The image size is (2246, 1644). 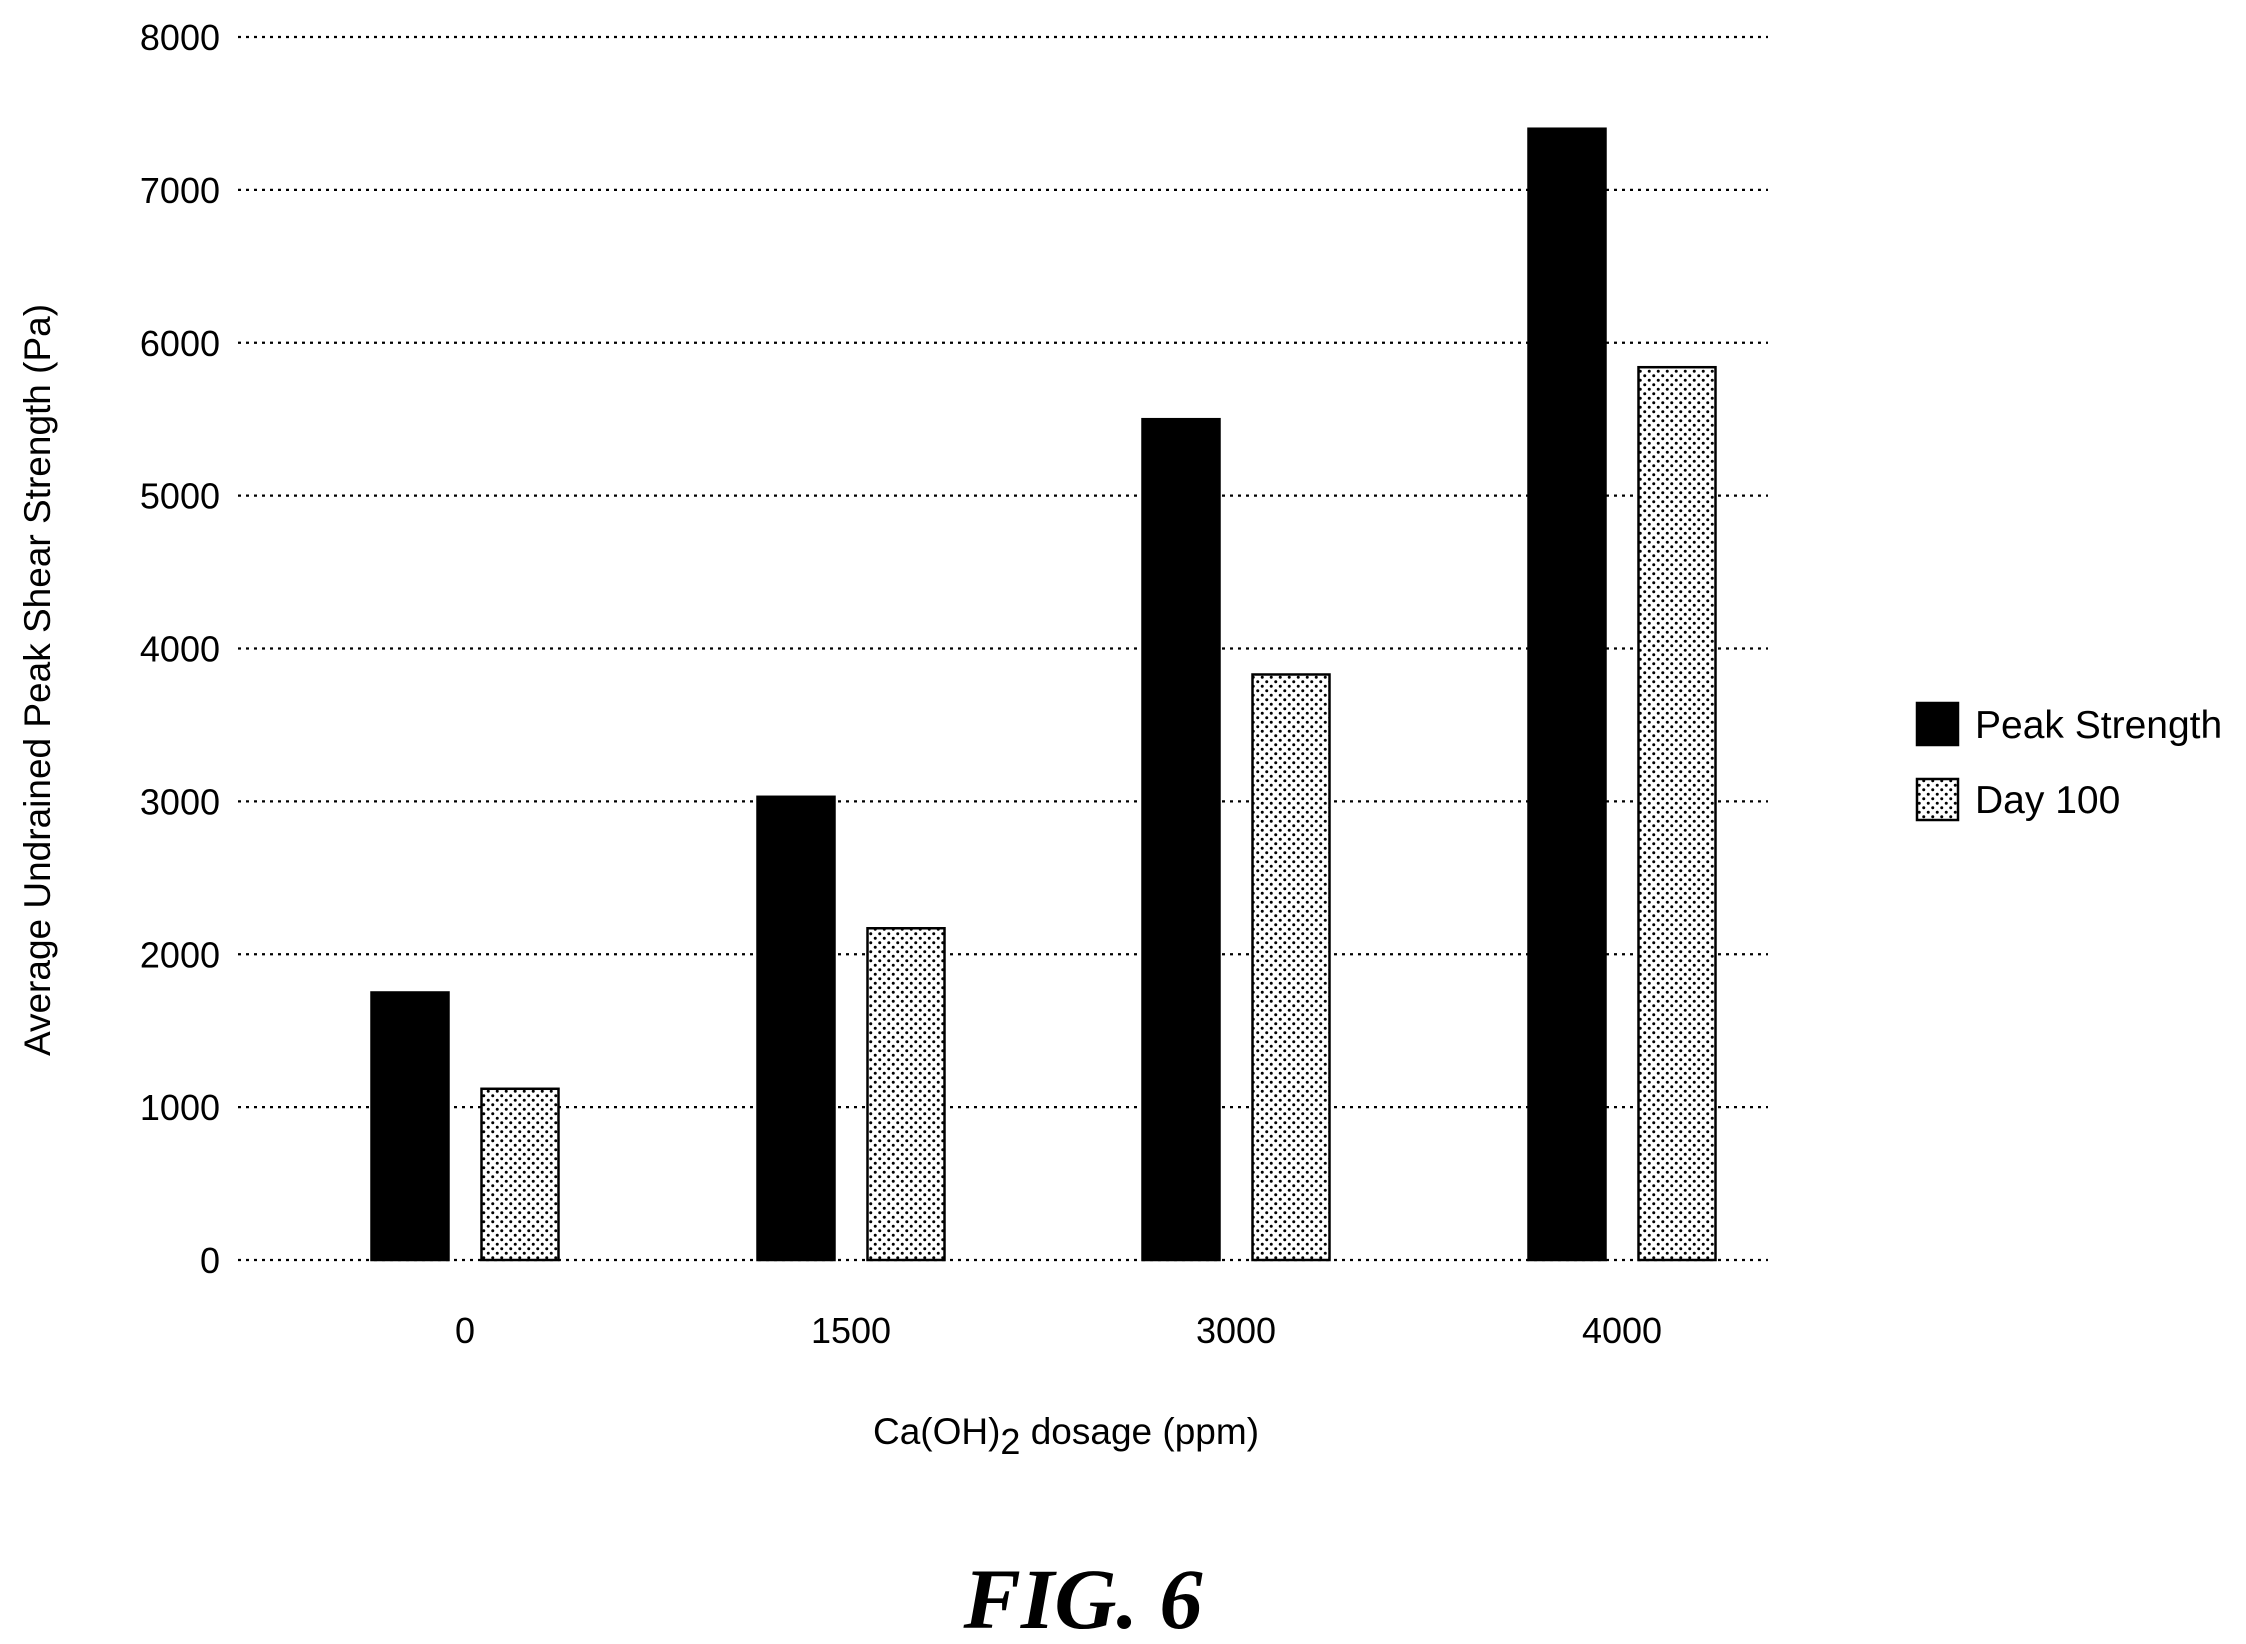 I want to click on y-axis-ticks: 0 1000 2000 3000 4000 5000 6000 7000 8000, so click(x=180, y=649).